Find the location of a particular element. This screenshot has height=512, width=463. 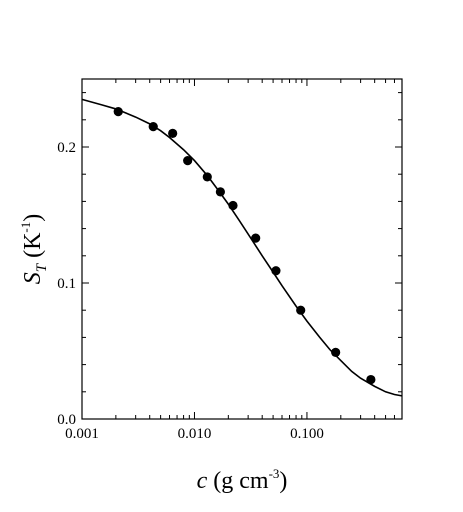

x-axis-label: c (g cm-3) is located at coordinates (242, 480).